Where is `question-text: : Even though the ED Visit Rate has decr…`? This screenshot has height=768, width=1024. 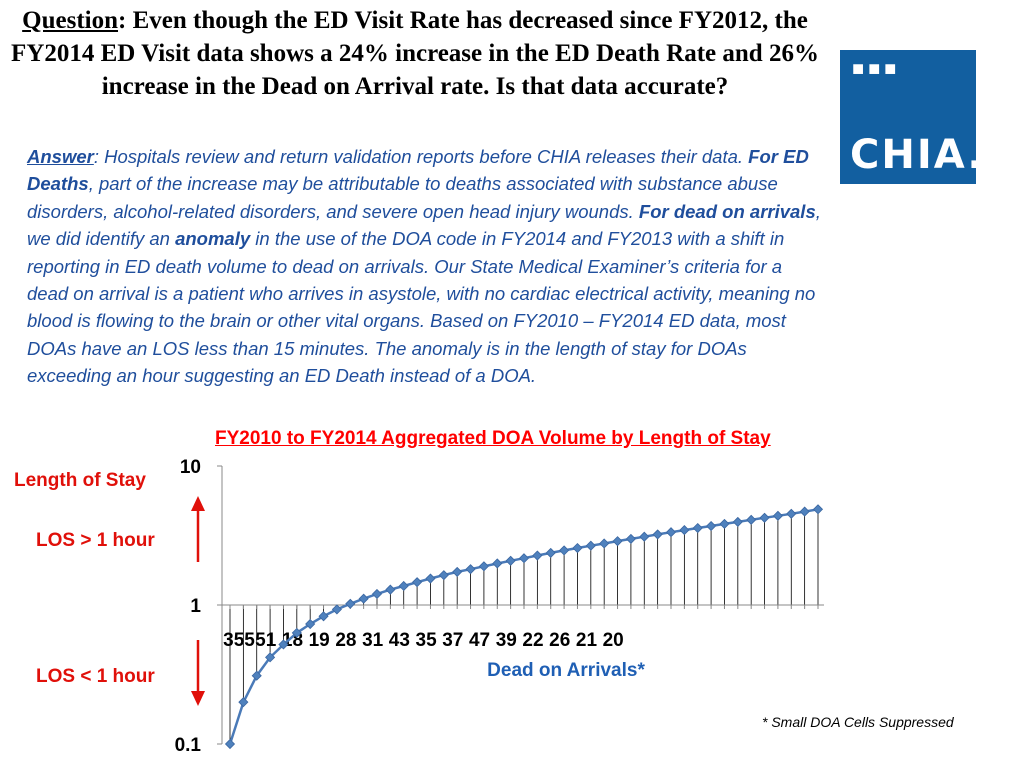
question-text: : Even though the ED Visit Rate has decr… is located at coordinates (415, 53).